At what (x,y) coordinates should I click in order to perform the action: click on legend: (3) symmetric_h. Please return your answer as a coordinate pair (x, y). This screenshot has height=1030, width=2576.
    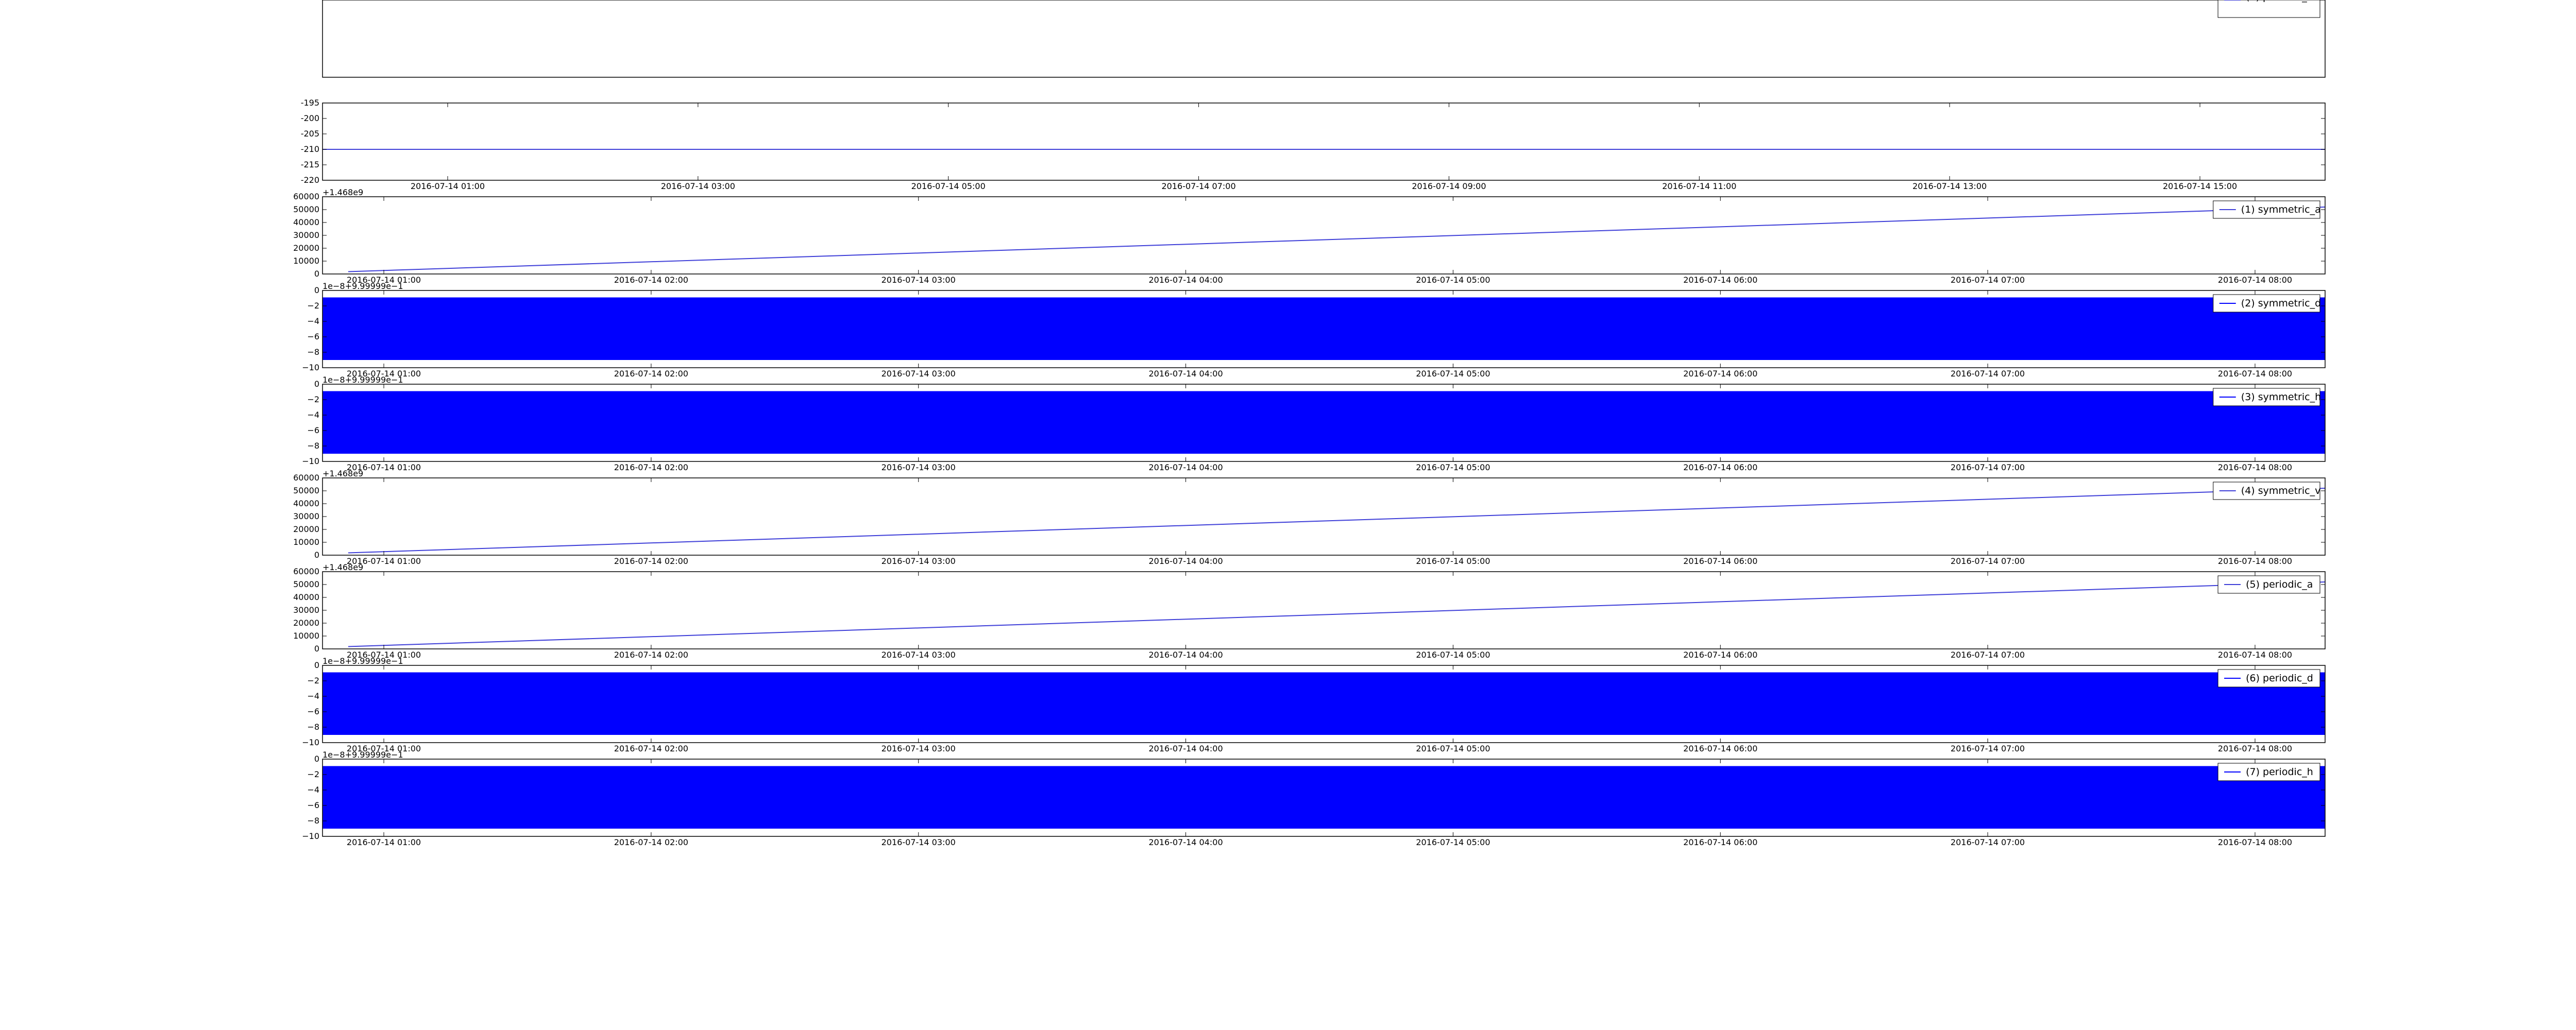
    Looking at the image, I should click on (2267, 397).